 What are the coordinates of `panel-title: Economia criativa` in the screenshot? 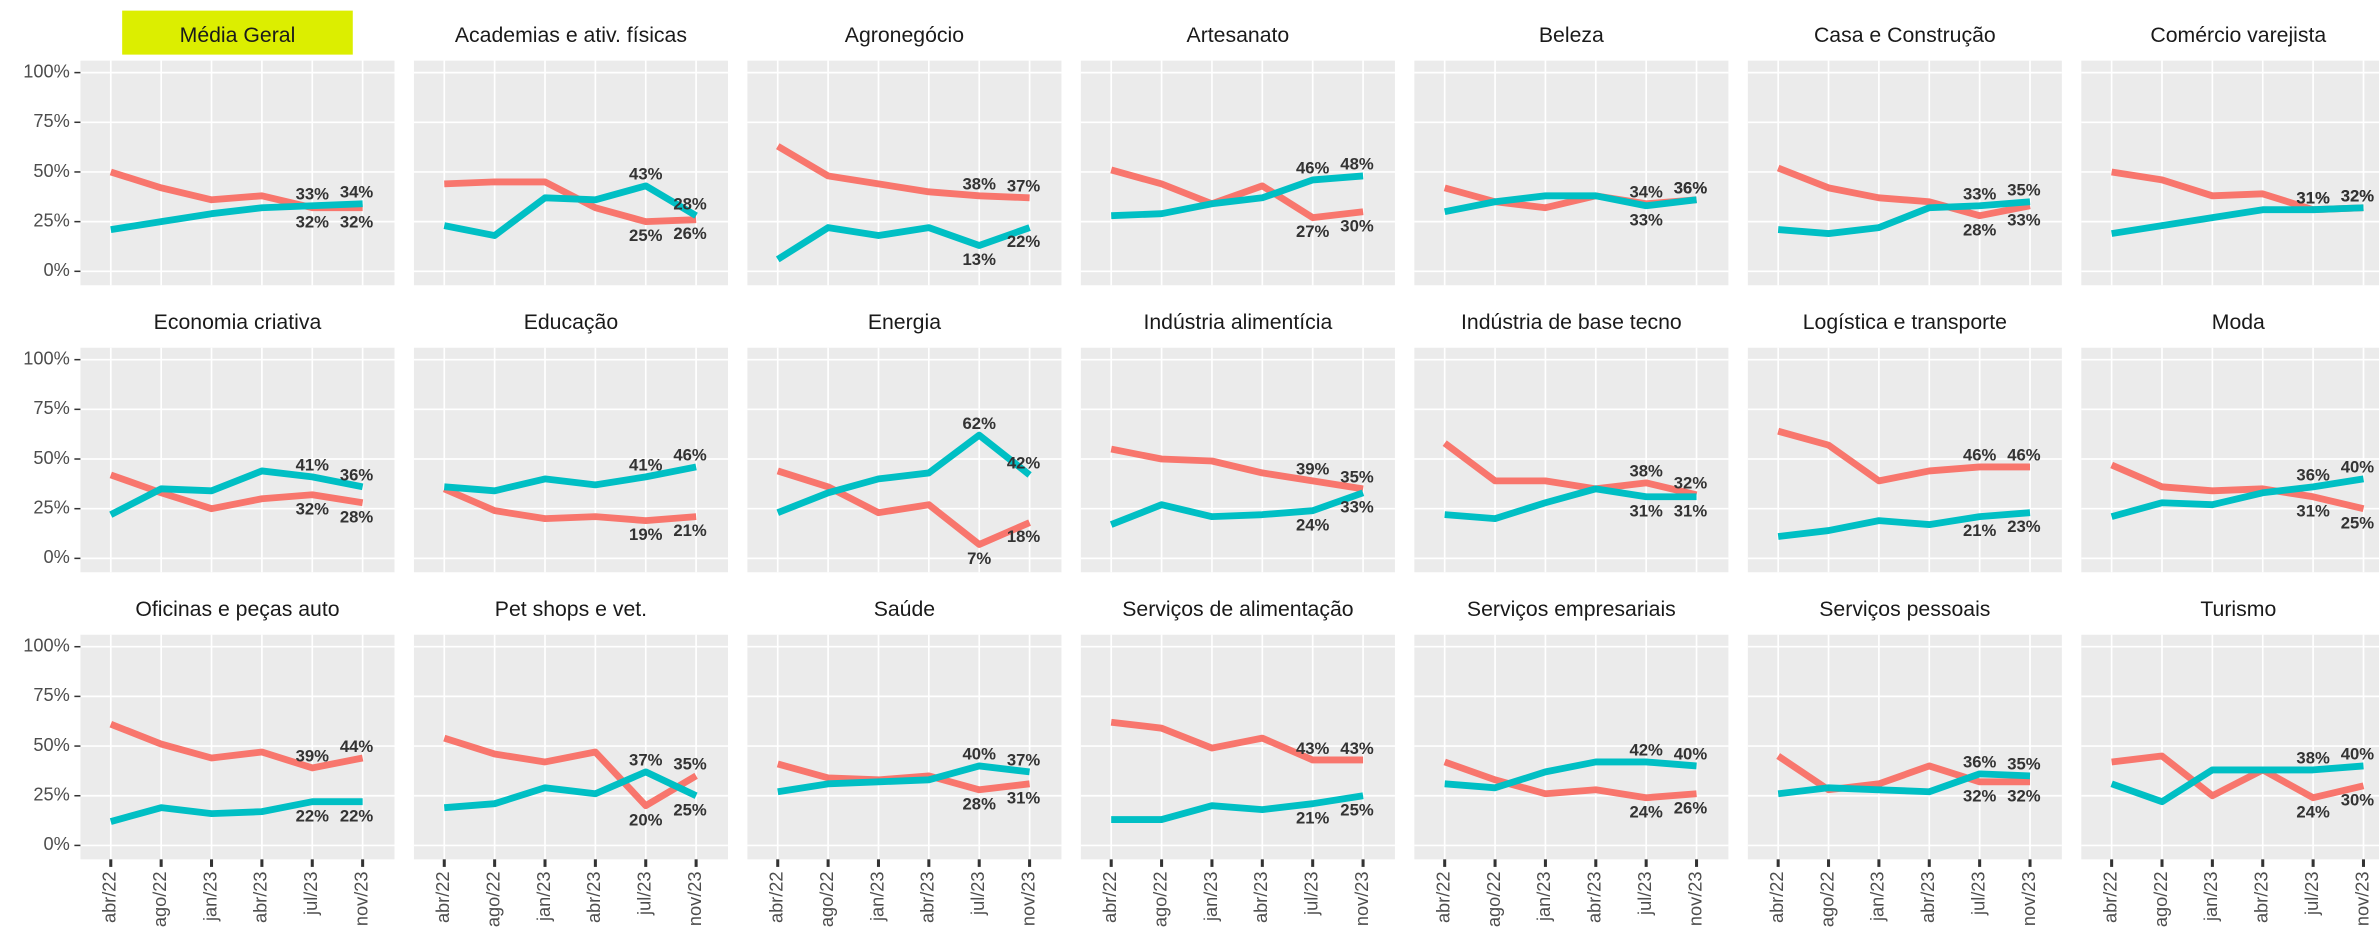 It's located at (238, 322).